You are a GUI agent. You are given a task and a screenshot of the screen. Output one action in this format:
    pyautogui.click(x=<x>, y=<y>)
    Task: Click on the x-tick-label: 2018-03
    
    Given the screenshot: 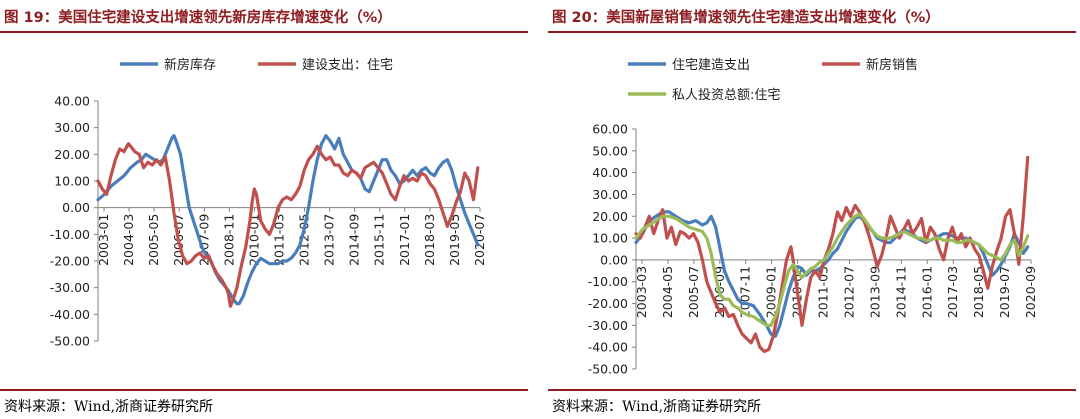 What is the action you would take?
    pyautogui.click(x=429, y=240)
    